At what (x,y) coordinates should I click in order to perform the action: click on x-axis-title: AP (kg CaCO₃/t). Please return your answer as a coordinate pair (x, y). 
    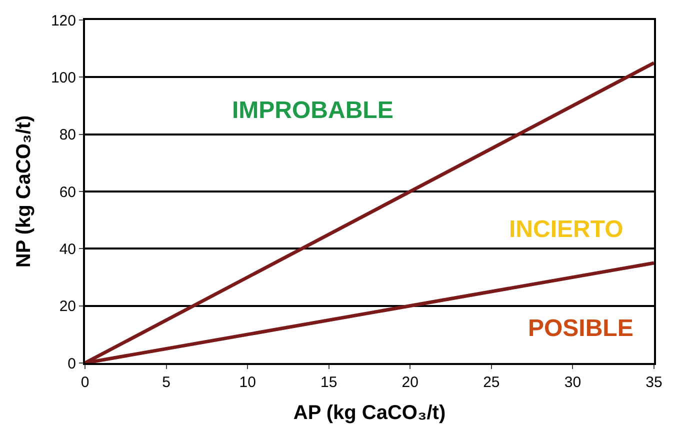
    Looking at the image, I should click on (369, 413).